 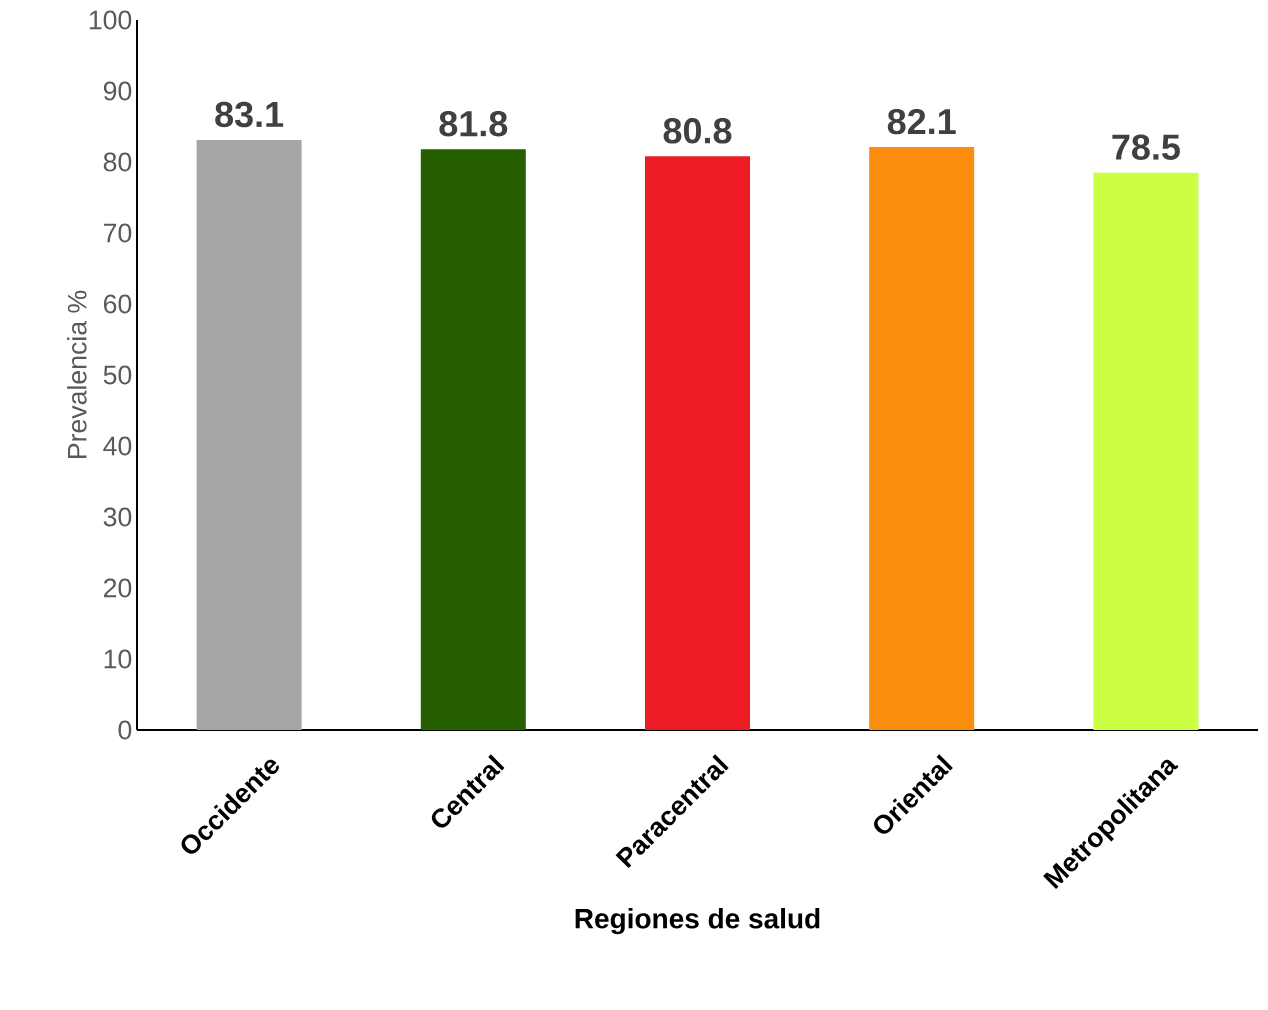 What do you see at coordinates (473, 124) in the screenshot?
I see `data-label: 81.8` at bounding box center [473, 124].